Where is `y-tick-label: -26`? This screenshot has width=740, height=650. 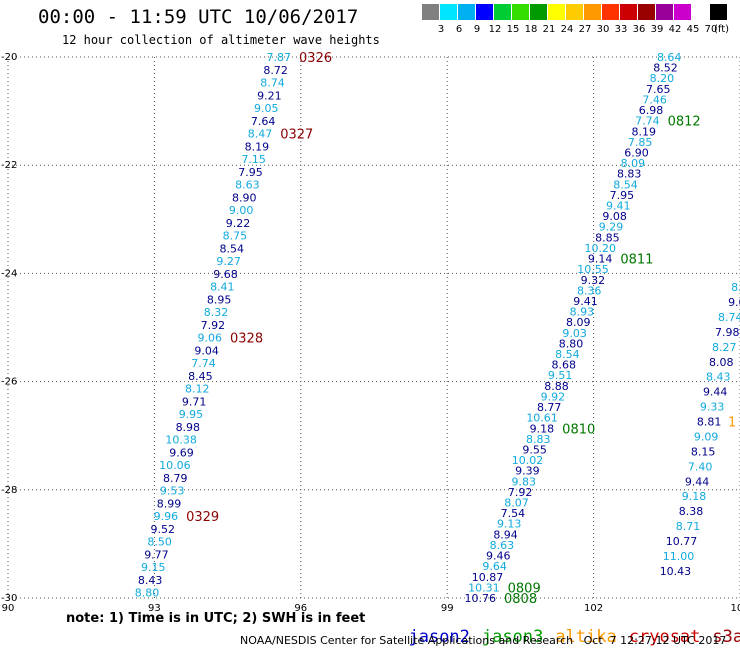
y-tick-label: -26 is located at coordinates (9, 382).